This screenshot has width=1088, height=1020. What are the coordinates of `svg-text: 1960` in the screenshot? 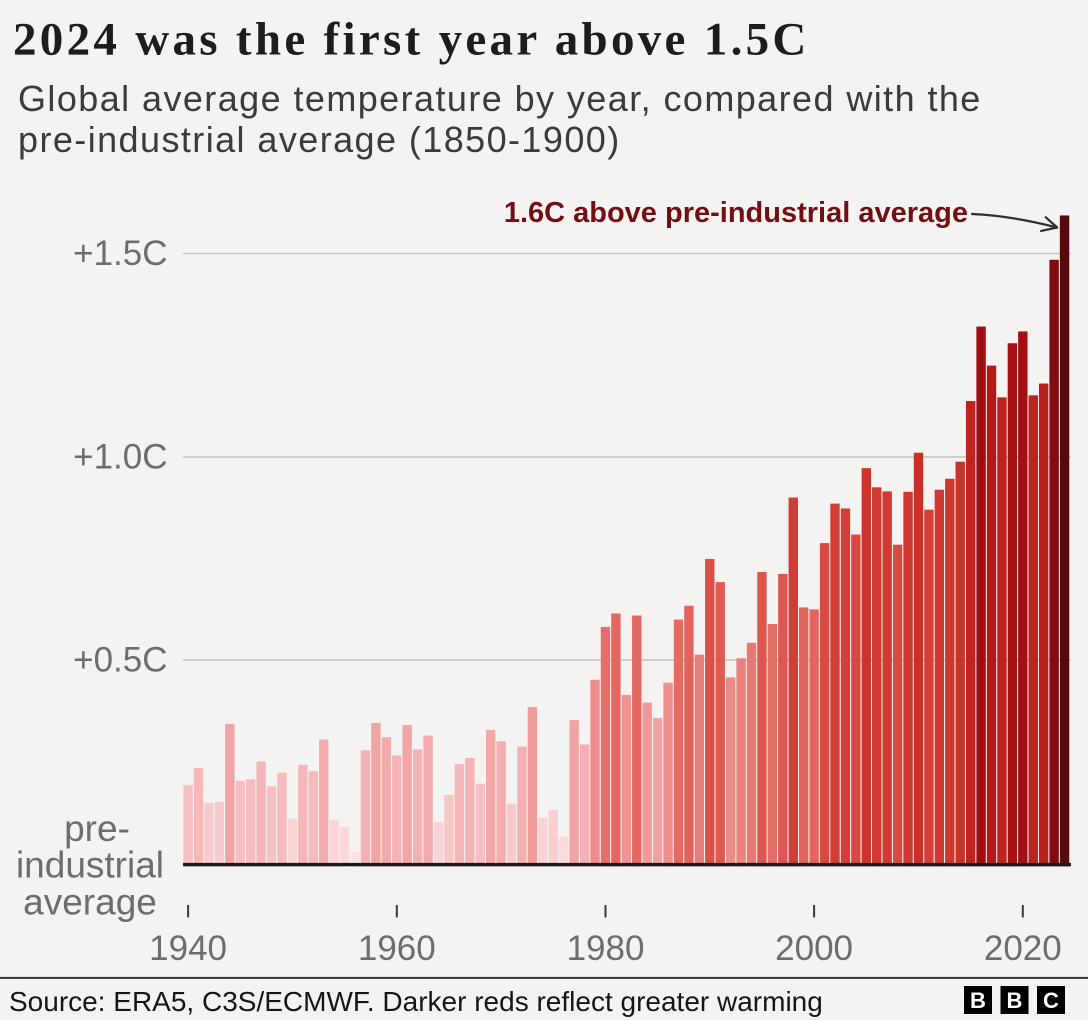 It's located at (397, 948).